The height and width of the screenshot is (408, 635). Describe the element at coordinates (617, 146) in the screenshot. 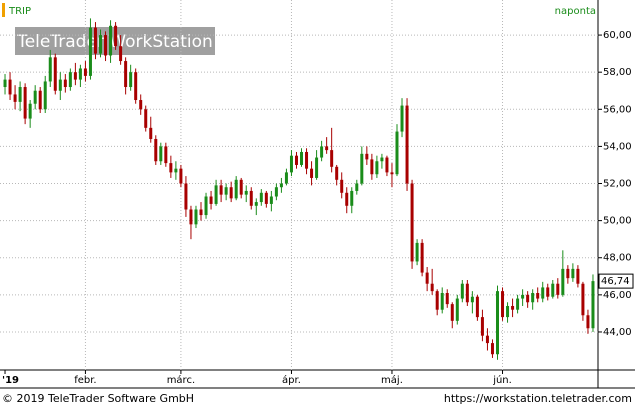

I see `y-tick-label: 54,00` at that location.